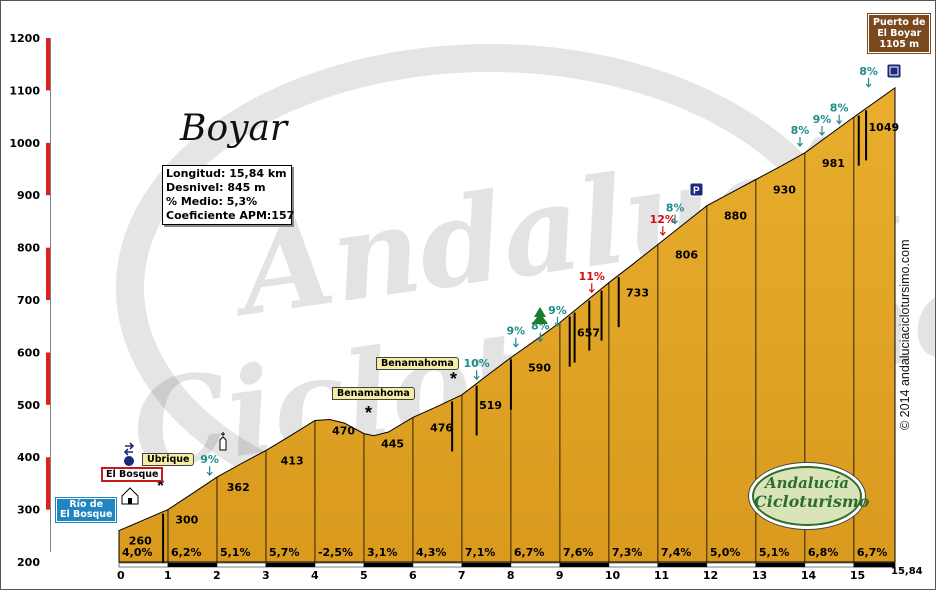  Describe the element at coordinates (364, 575) in the screenshot. I see `x-tick-label: 5` at that location.